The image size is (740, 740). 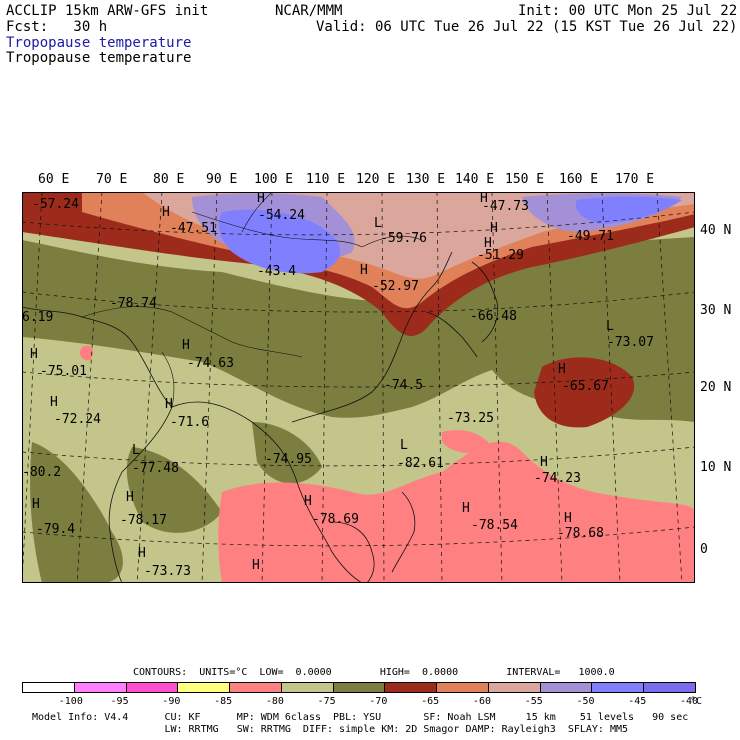 What do you see at coordinates (326, 179) in the screenshot?
I see `longitude-label: 110 E` at bounding box center [326, 179].